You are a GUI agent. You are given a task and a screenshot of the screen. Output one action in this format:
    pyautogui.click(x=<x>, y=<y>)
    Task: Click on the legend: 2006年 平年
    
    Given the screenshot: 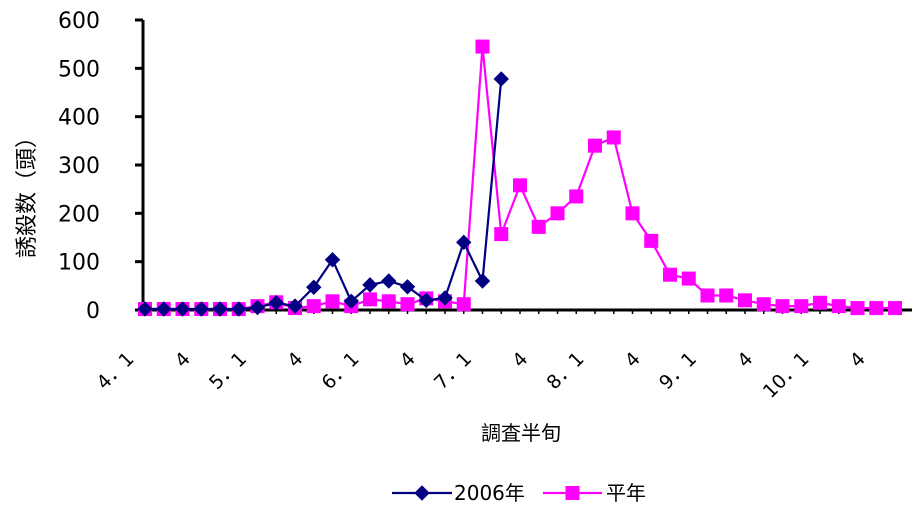 What is the action you would take?
    pyautogui.click(x=519, y=493)
    